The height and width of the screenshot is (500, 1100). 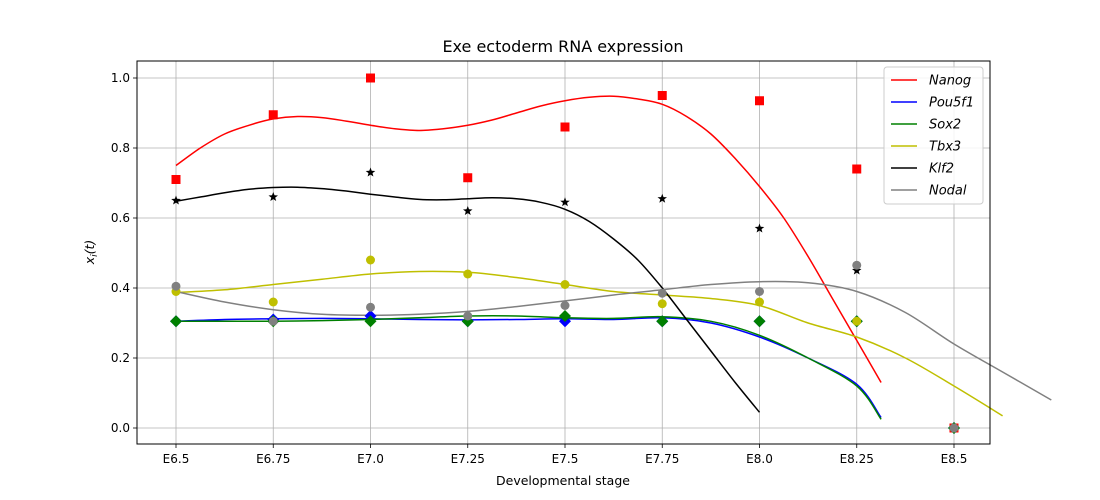 What do you see at coordinates (370, 459) in the screenshot?
I see `x-tick-label: E7.0` at bounding box center [370, 459].